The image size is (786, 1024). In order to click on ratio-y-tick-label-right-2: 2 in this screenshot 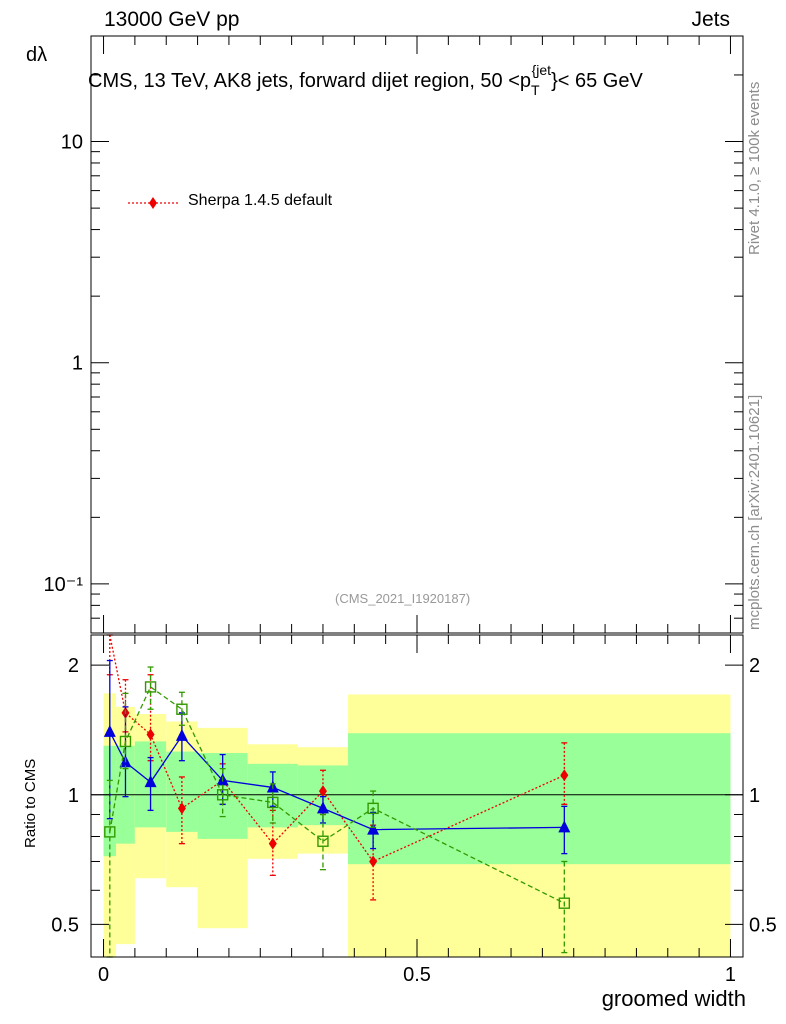, I will do `click(754, 666)`.